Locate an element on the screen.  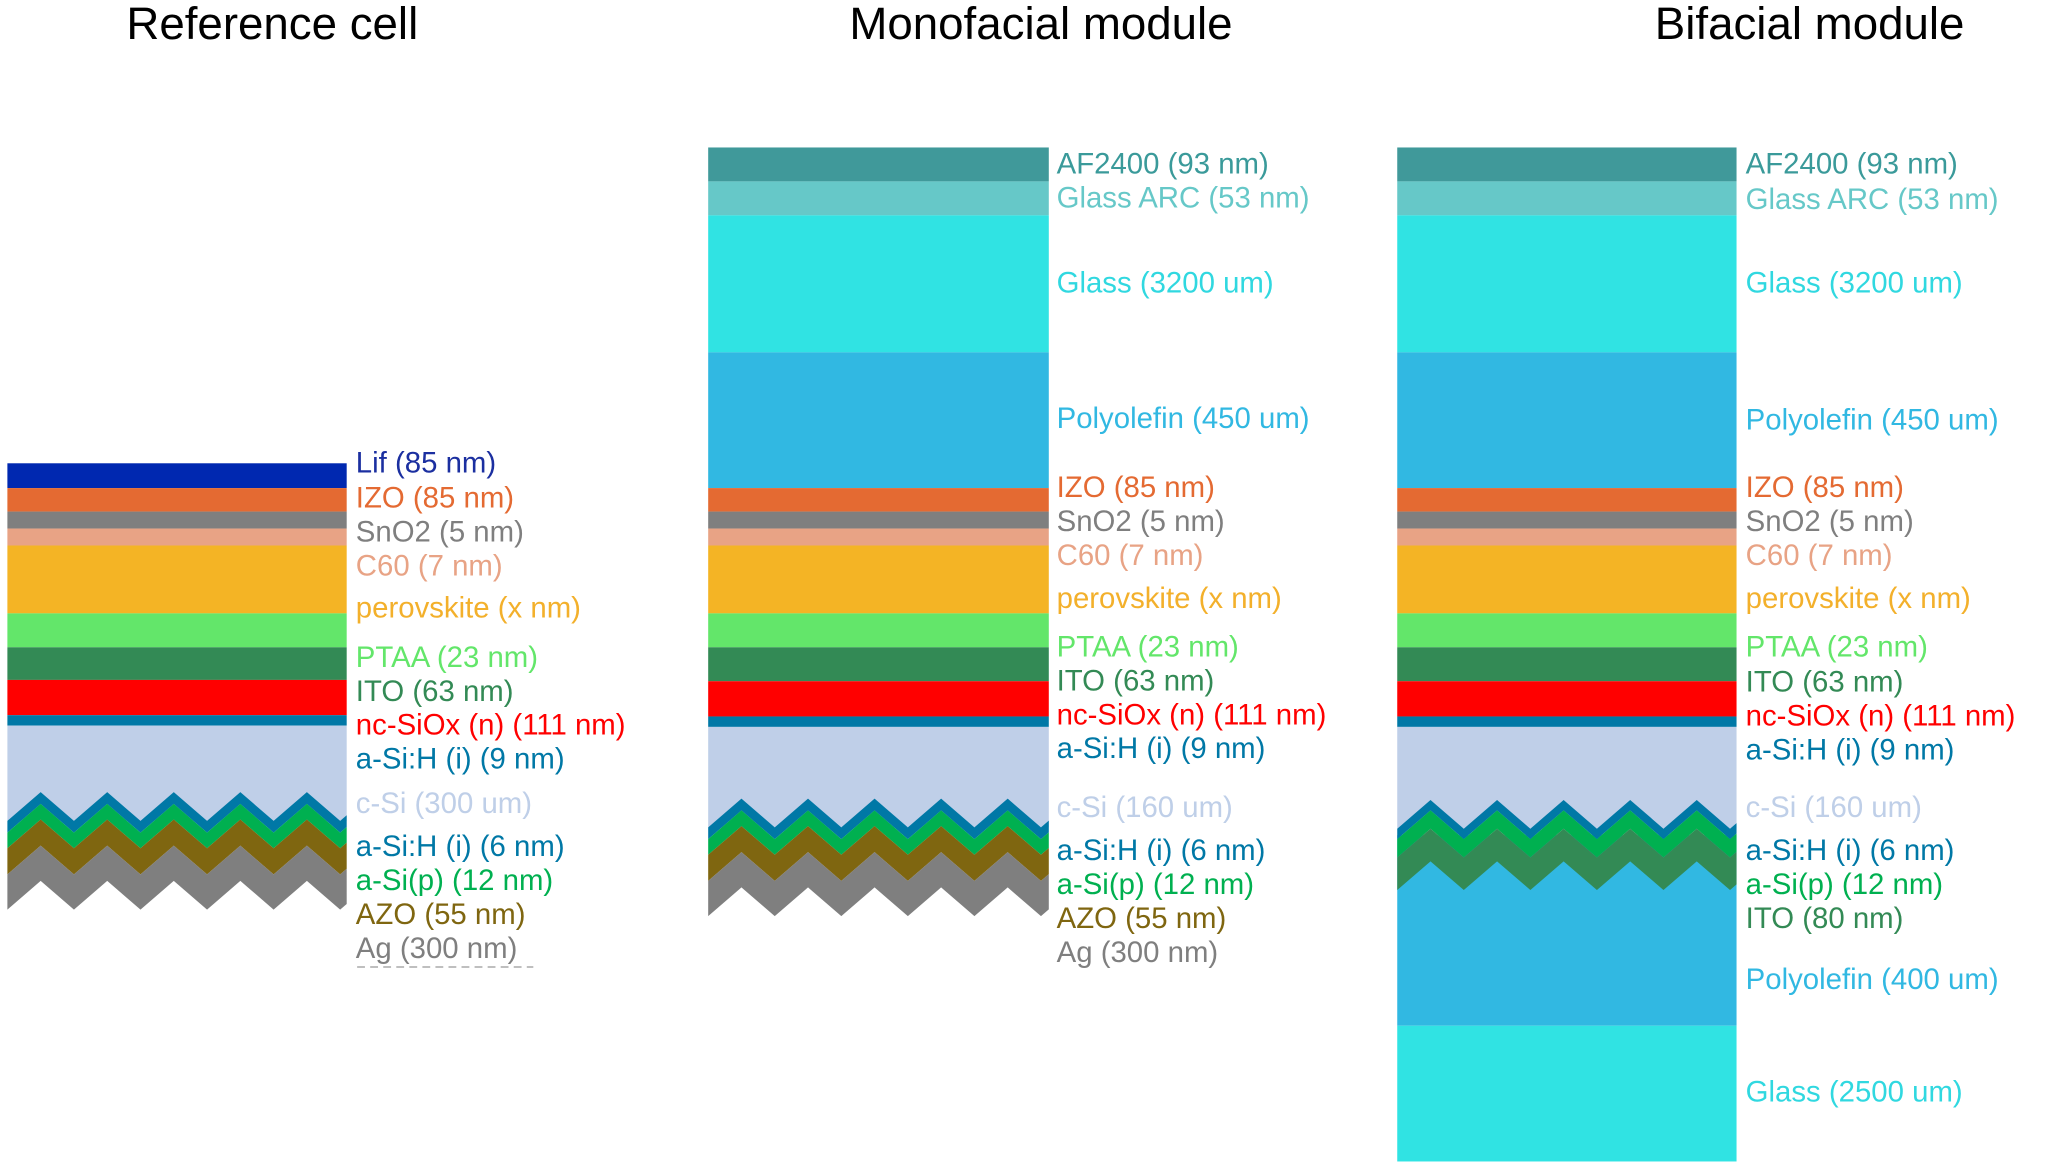
layer-label: c-Si (300 um) is located at coordinates (444, 803).